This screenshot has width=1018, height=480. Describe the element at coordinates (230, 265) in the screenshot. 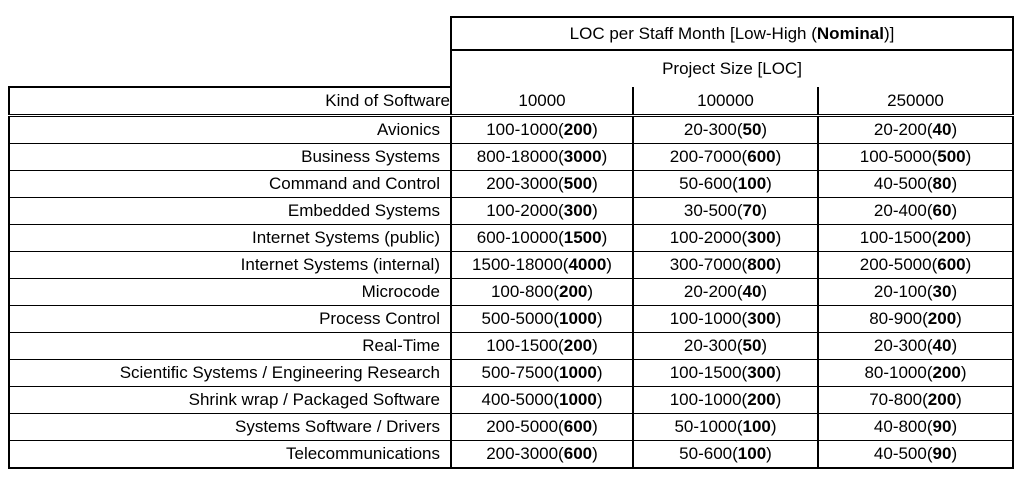

I see `kind-of-software-cell: Internet Systems (internal)` at that location.